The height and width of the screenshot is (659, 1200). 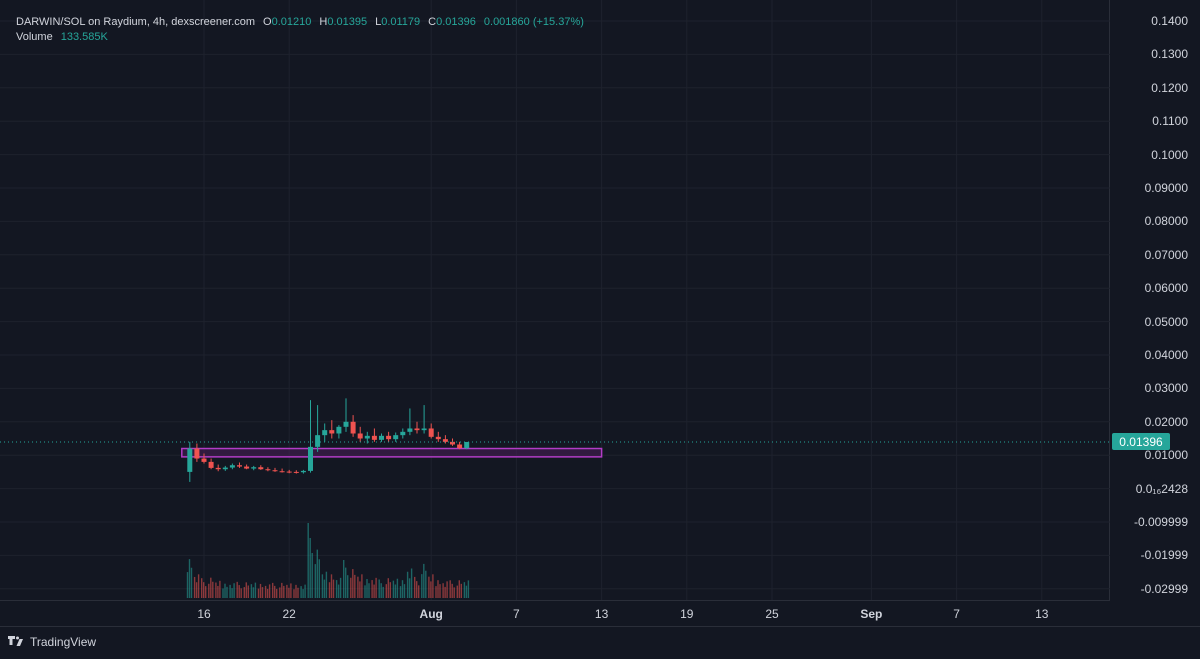 I want to click on legend-close-key: C, so click(x=432, y=22).